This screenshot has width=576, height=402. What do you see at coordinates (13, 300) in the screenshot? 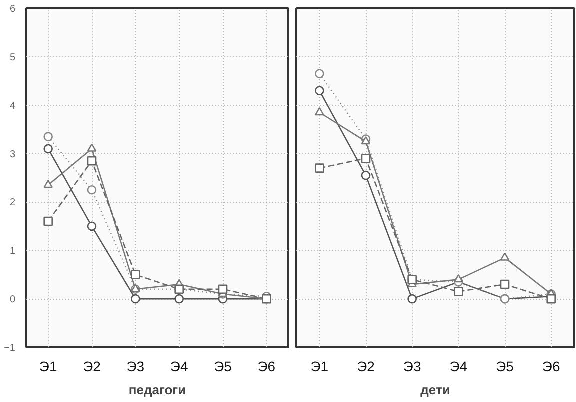
I see `y-tick-label: 0` at bounding box center [13, 300].